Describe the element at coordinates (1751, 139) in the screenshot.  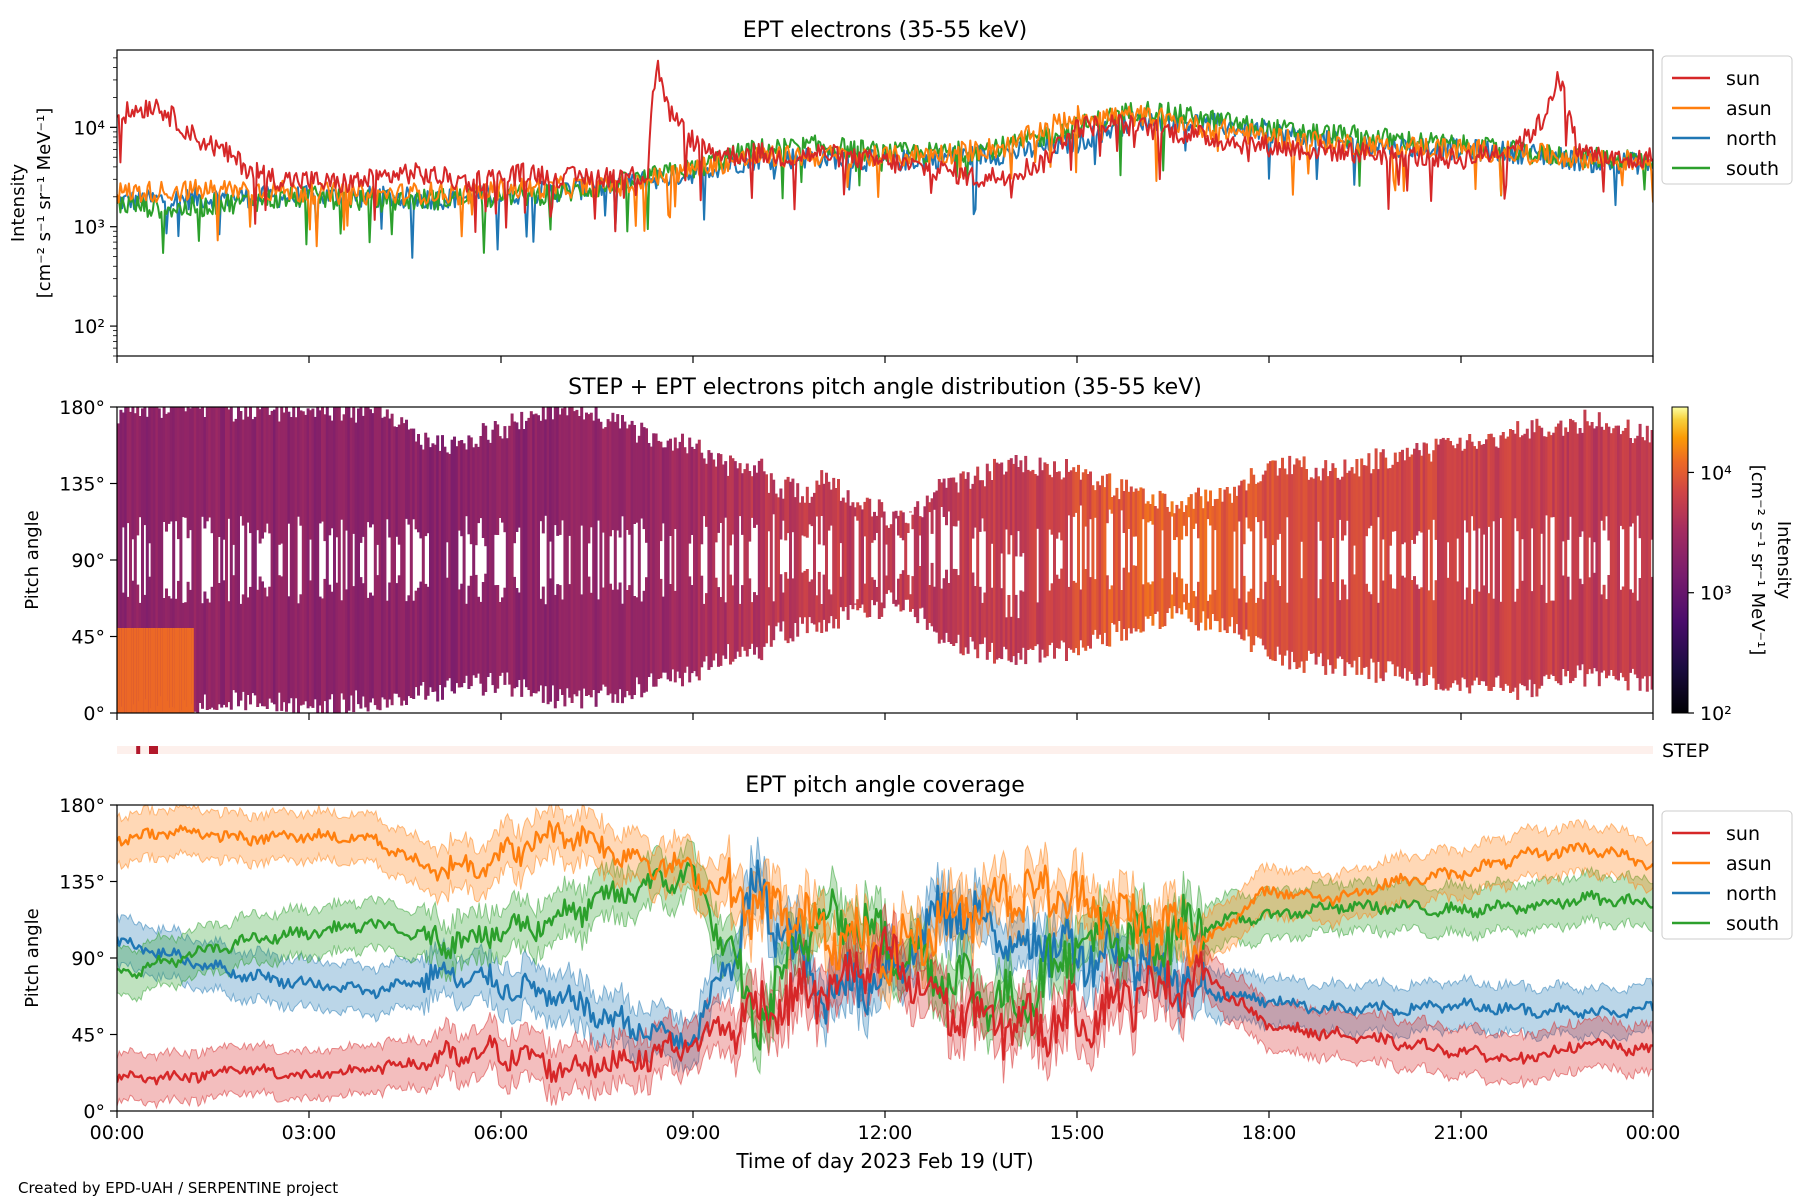
I see `legend-label-north: north` at that location.